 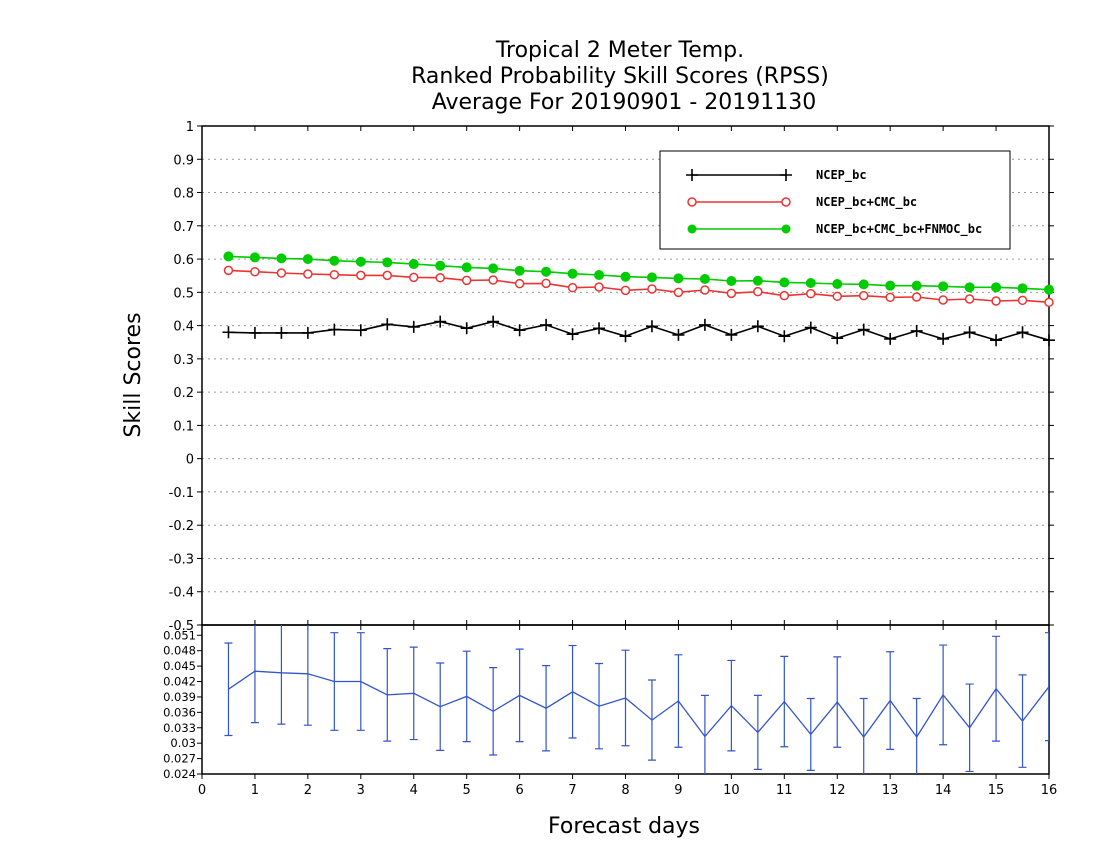 I want to click on upper-series, so click(x=638, y=299).